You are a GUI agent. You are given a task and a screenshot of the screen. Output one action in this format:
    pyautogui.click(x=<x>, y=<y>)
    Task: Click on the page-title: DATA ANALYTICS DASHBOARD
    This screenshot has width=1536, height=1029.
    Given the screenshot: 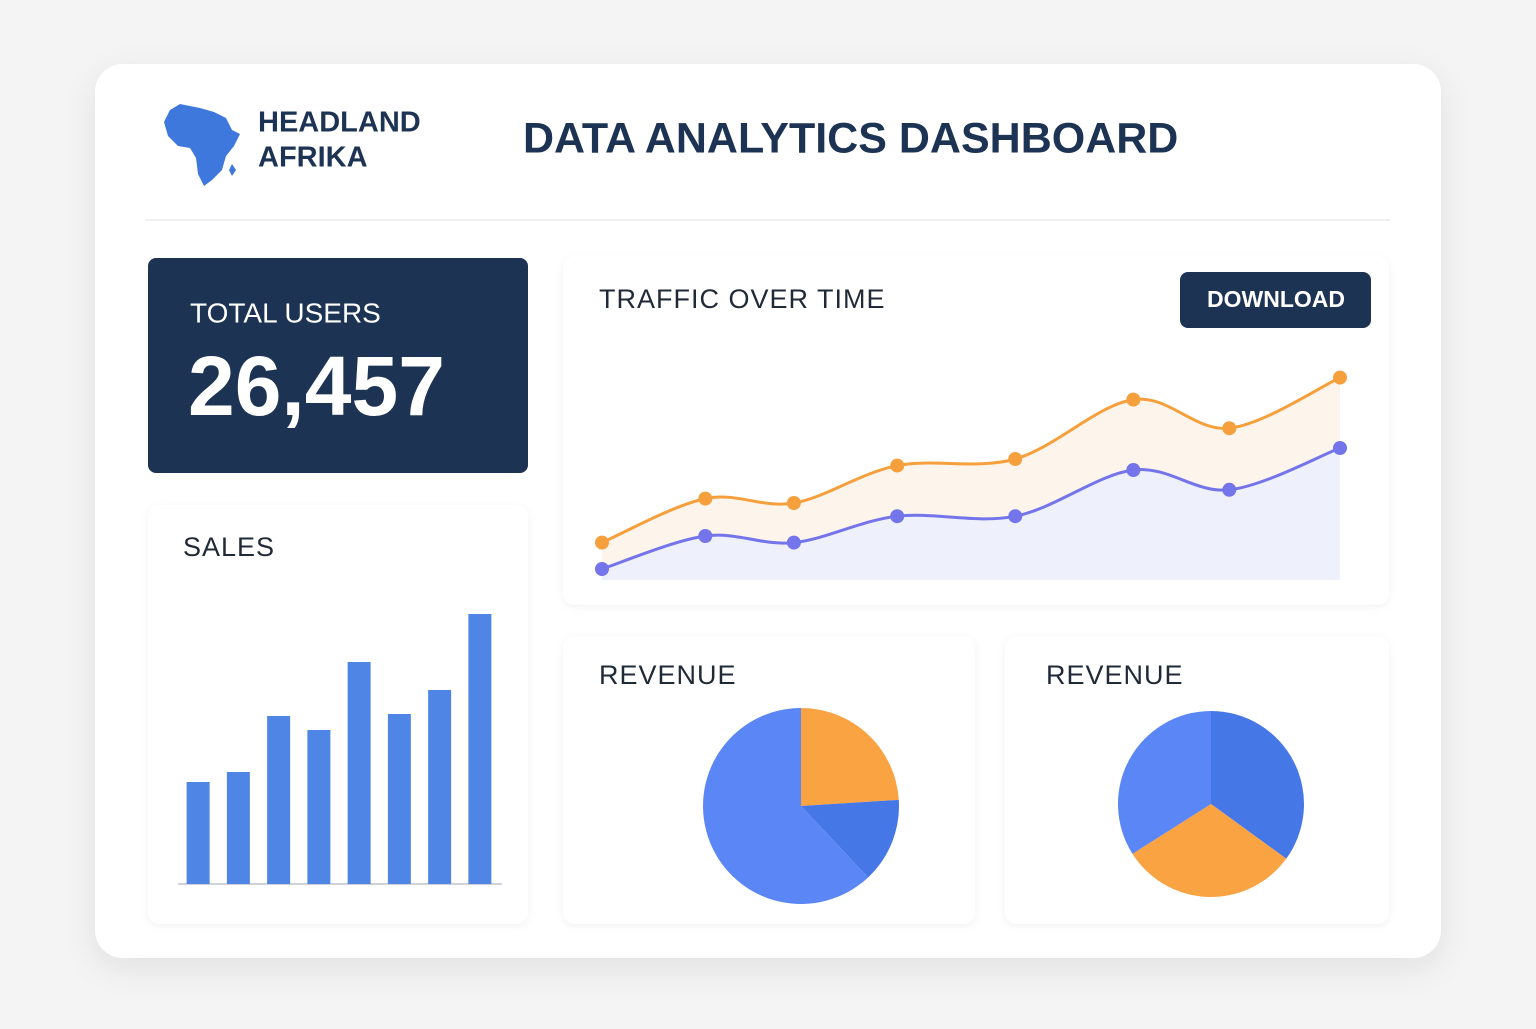 What is the action you would take?
    pyautogui.click(x=850, y=138)
    